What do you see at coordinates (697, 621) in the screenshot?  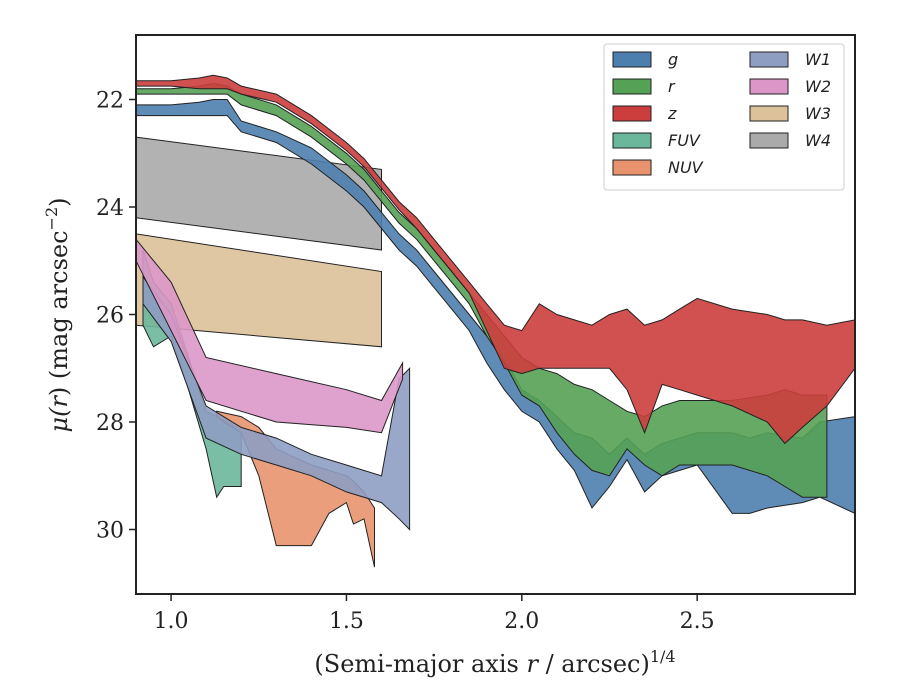 I see `x-tick-label: 2.5` at bounding box center [697, 621].